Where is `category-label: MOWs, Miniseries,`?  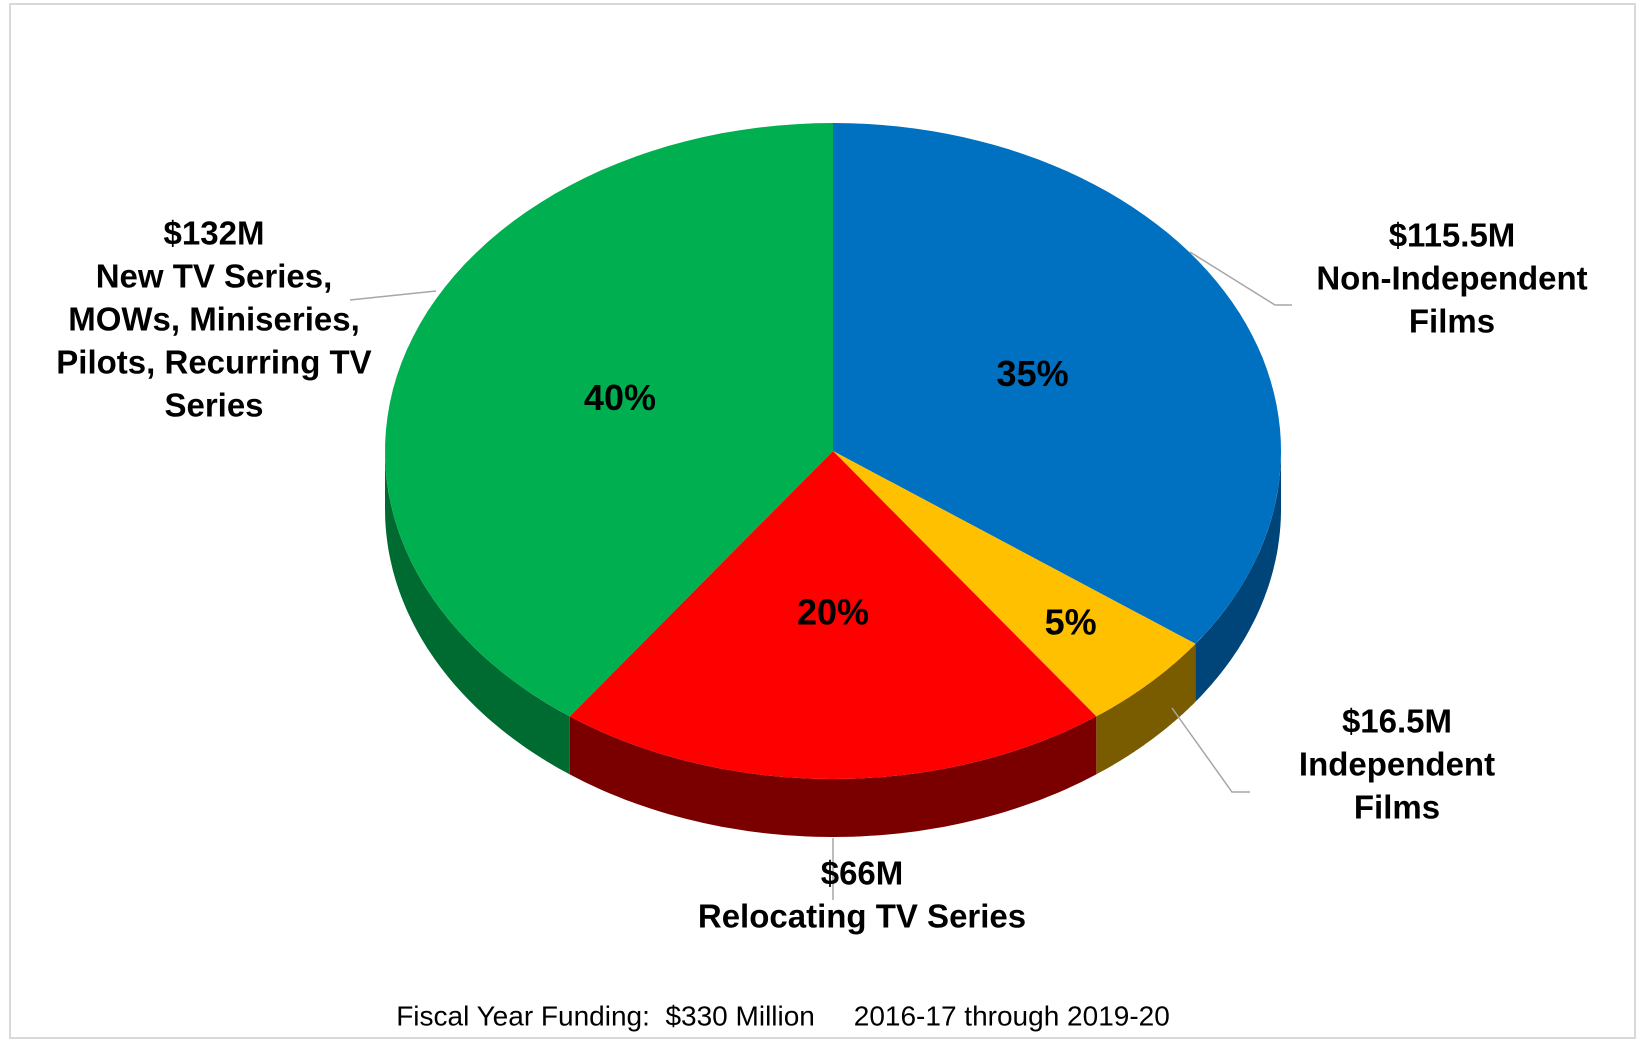
category-label: MOWs, Miniseries, is located at coordinates (214, 319).